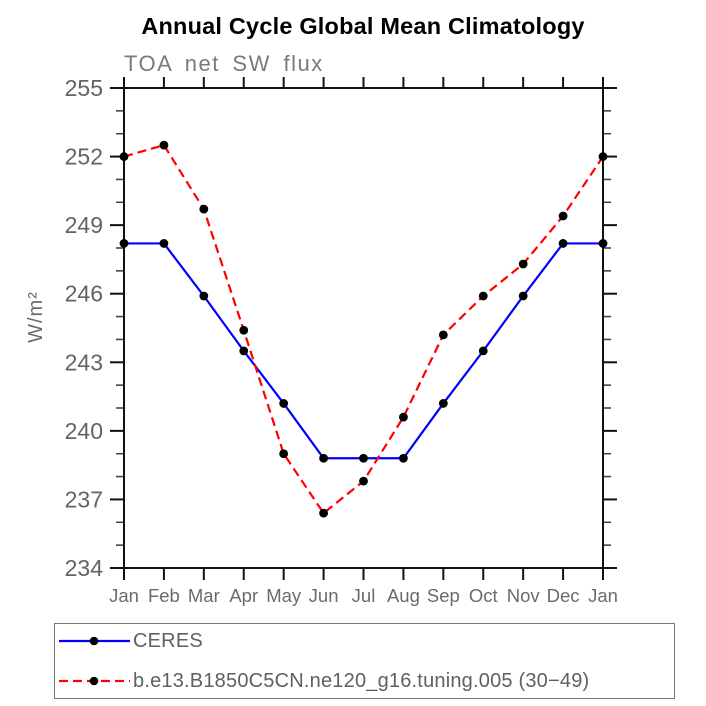  What do you see at coordinates (443, 595) in the screenshot?
I see `x-tick-label: Sep` at bounding box center [443, 595].